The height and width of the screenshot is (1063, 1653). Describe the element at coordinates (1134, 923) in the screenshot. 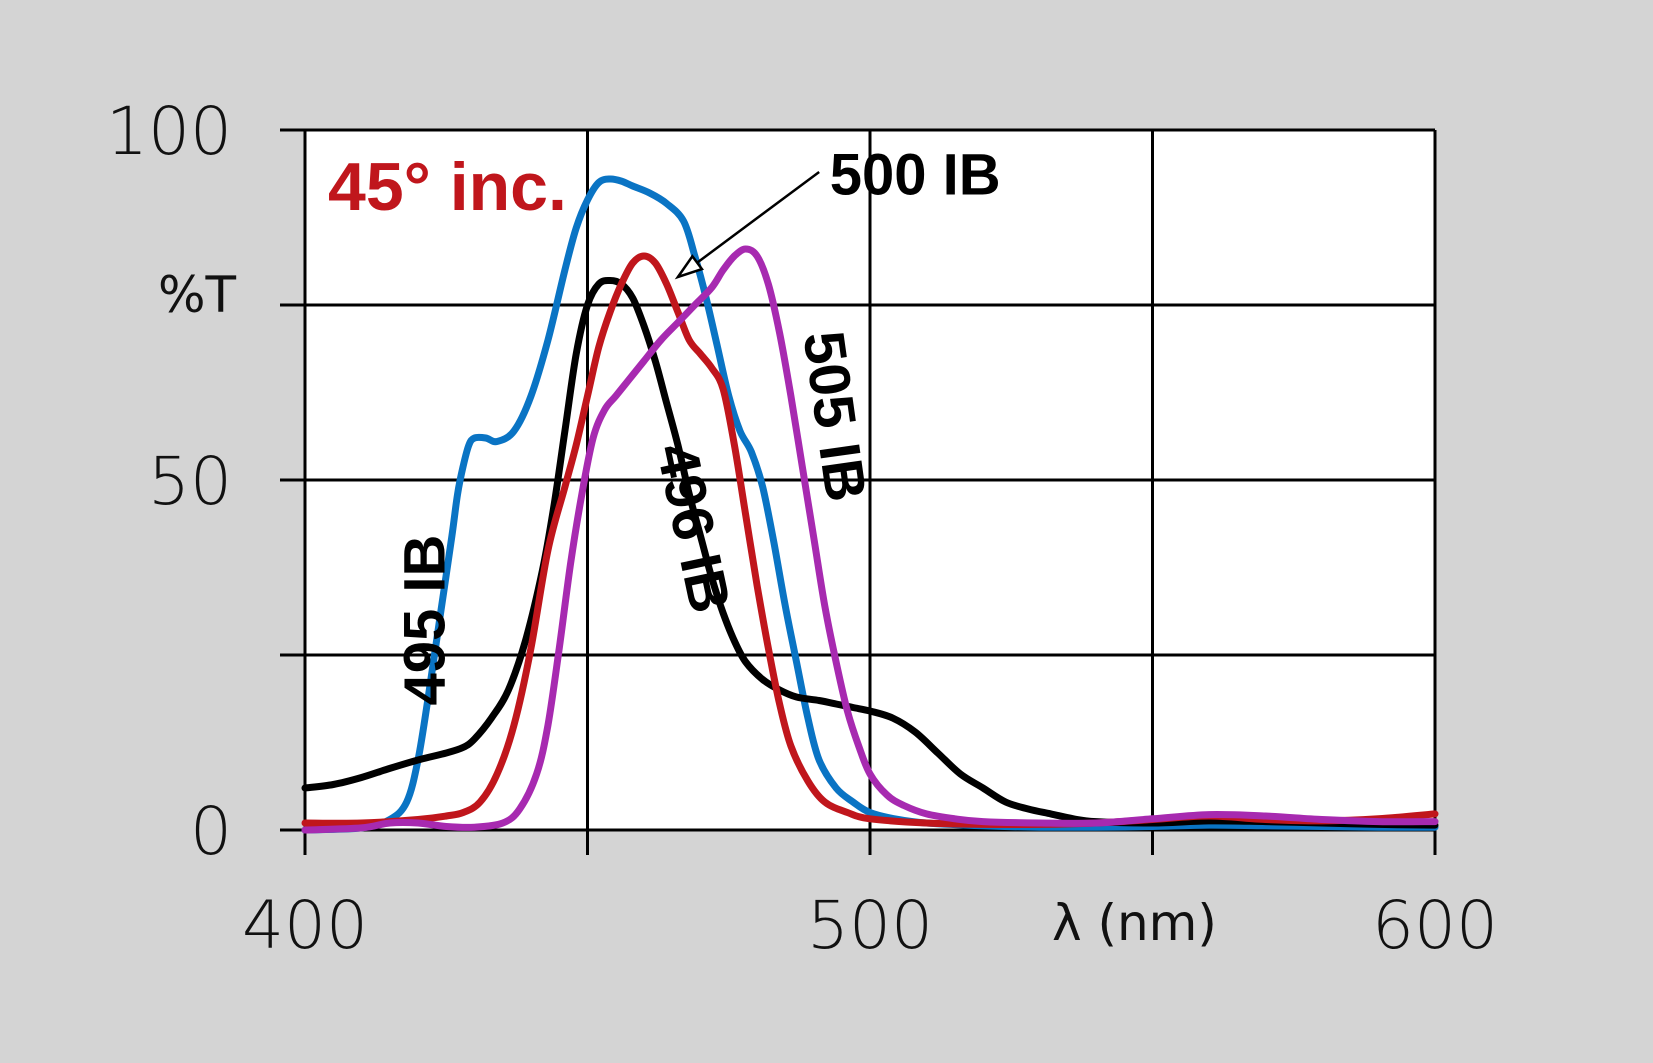

I see `x-axis-label: λ (nm)` at that location.